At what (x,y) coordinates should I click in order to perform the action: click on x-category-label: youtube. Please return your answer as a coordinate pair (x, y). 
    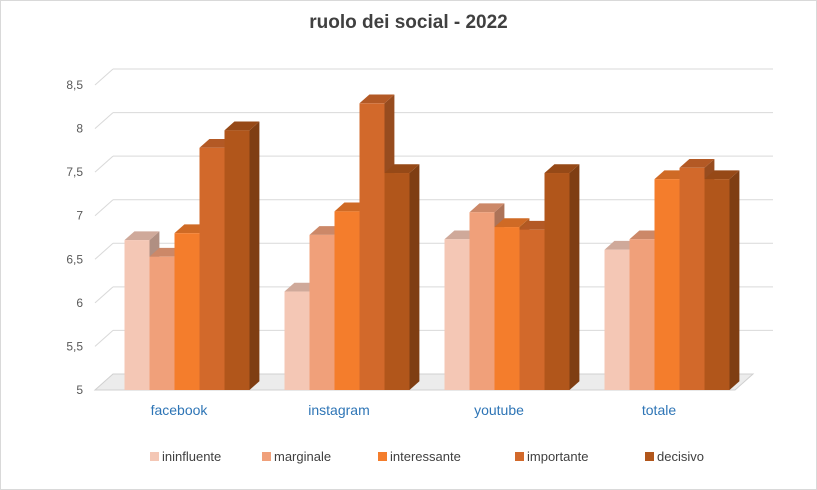
    Looking at the image, I should click on (499, 410).